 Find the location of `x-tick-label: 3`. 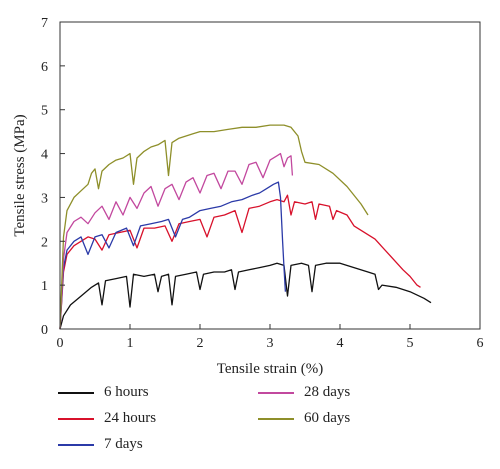

x-tick-label: 3 is located at coordinates (270, 343).